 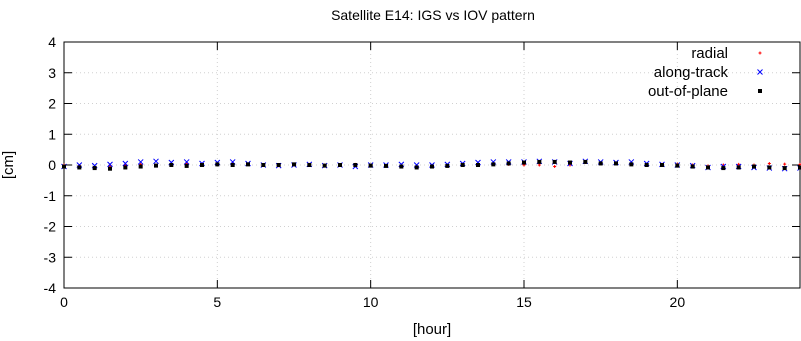 What do you see at coordinates (217, 302) in the screenshot?
I see `x-tick-label: 5` at bounding box center [217, 302].